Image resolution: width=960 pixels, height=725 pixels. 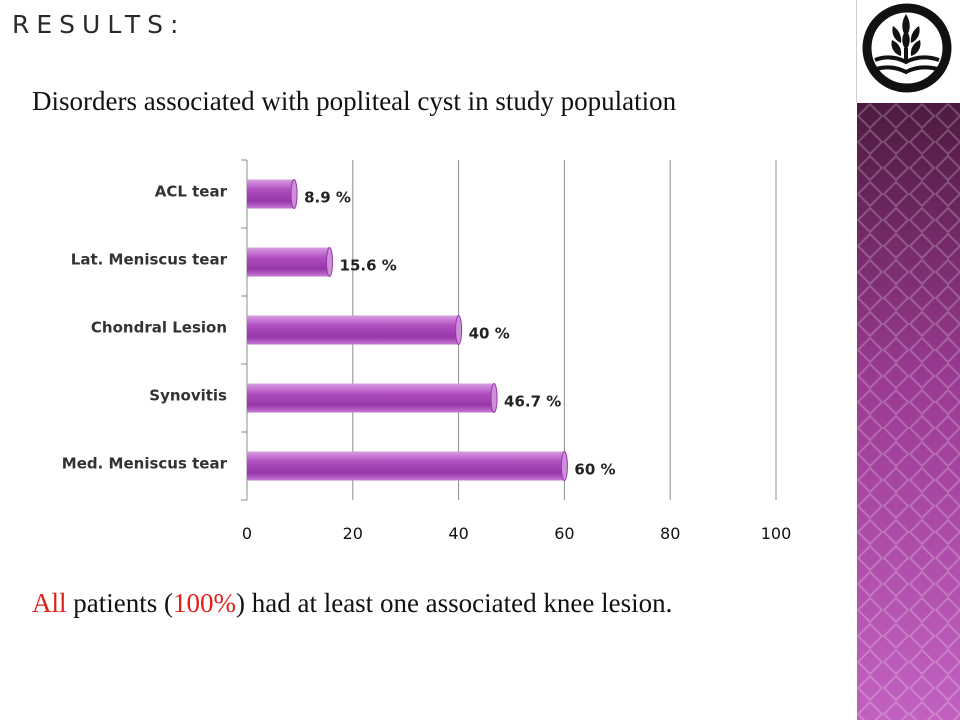 What do you see at coordinates (49, 603) in the screenshot?
I see `footnote-all: All` at bounding box center [49, 603].